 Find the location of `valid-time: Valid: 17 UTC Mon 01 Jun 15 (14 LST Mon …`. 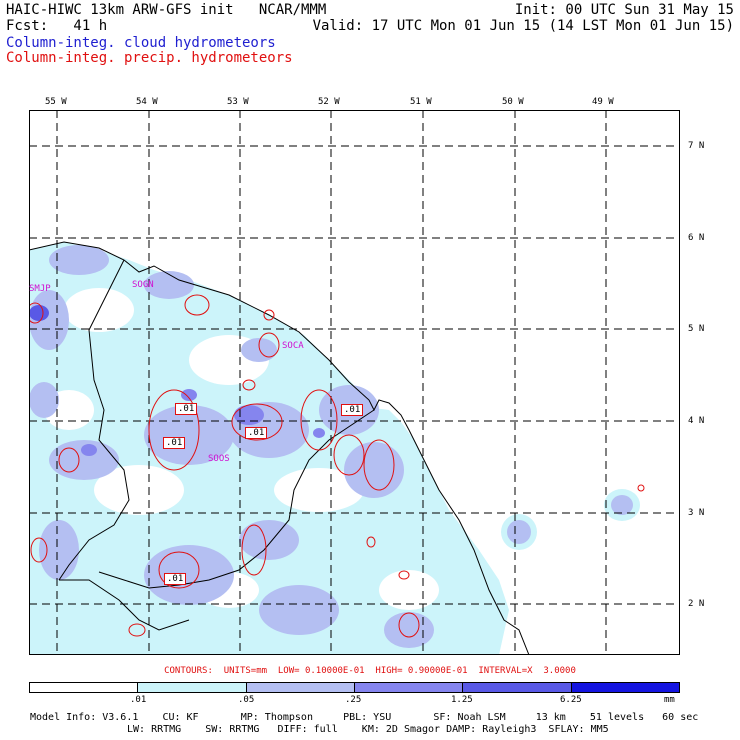

valid-time: Valid: 17 UTC Mon 01 Jun 15 (14 LST Mon … is located at coordinates (523, 26).